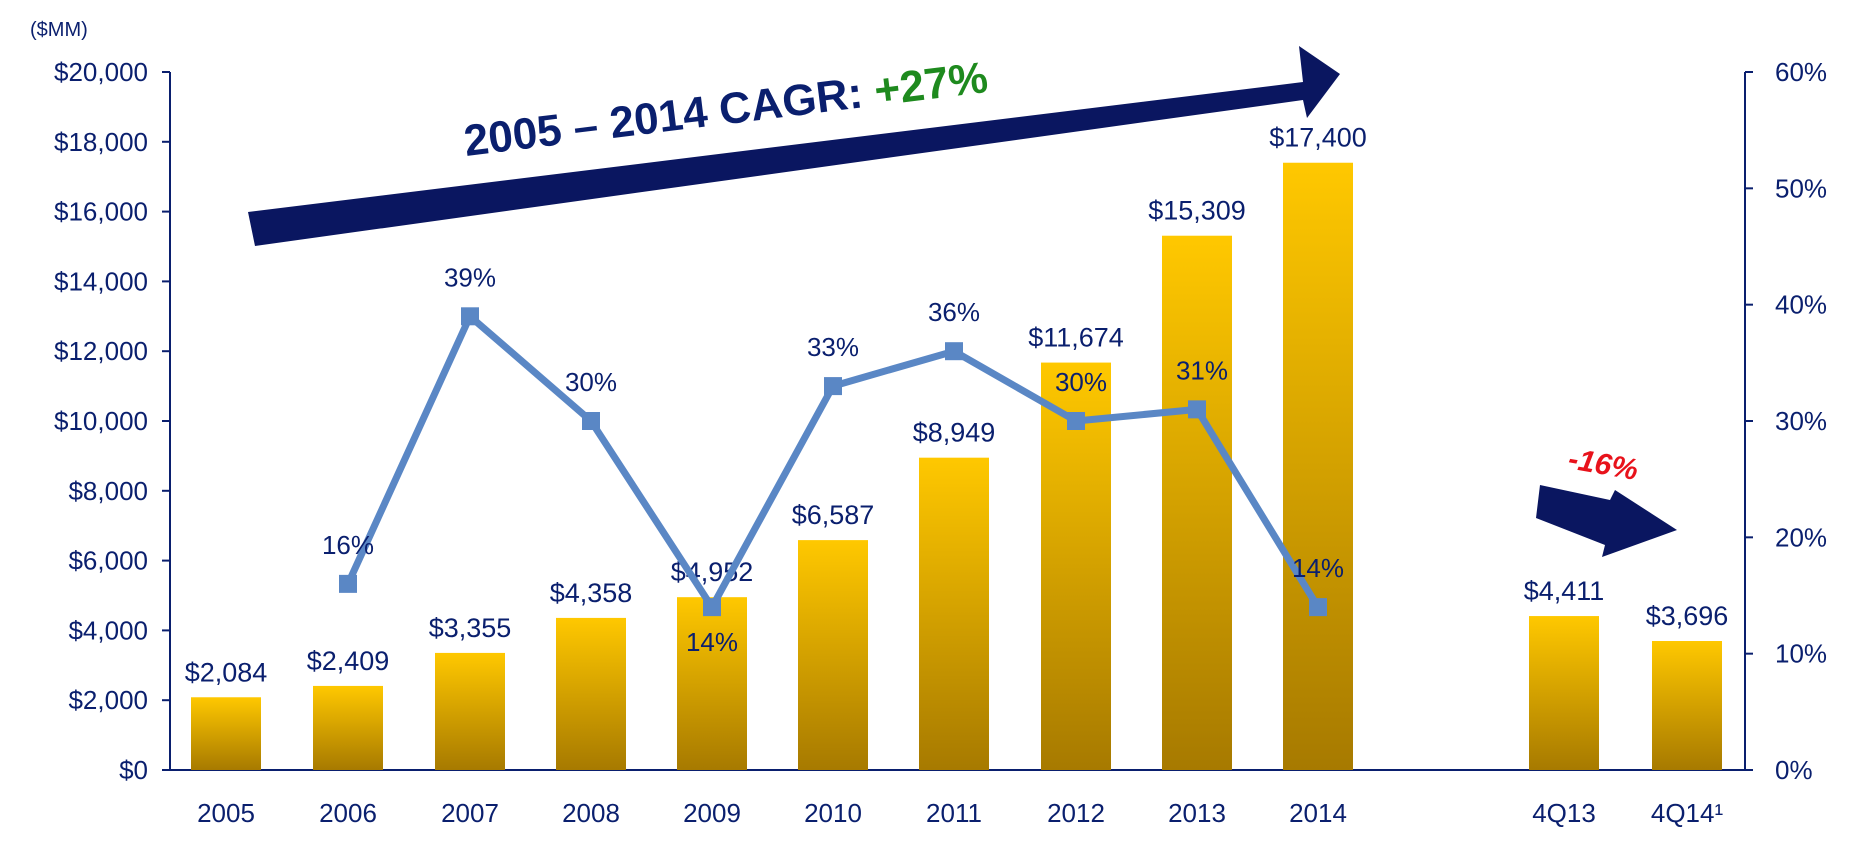 This screenshot has width=1849, height=846. What do you see at coordinates (1687, 616) in the screenshot?
I see `bar-value-label: $3,696` at bounding box center [1687, 616].